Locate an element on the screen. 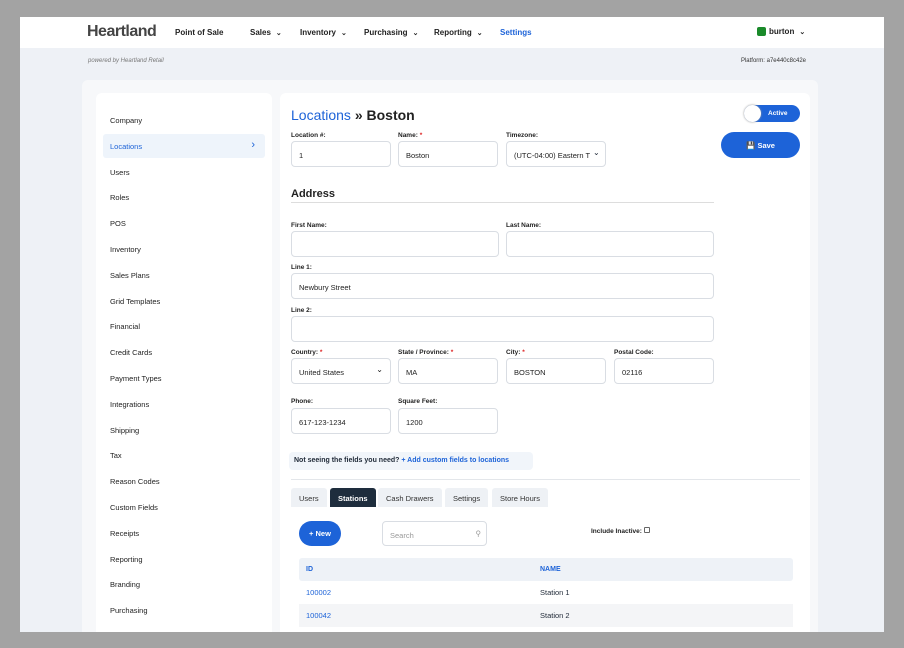 The height and width of the screenshot is (648, 904). sidebar-item-custom-fields: Custom Fields is located at coordinates (184, 507).